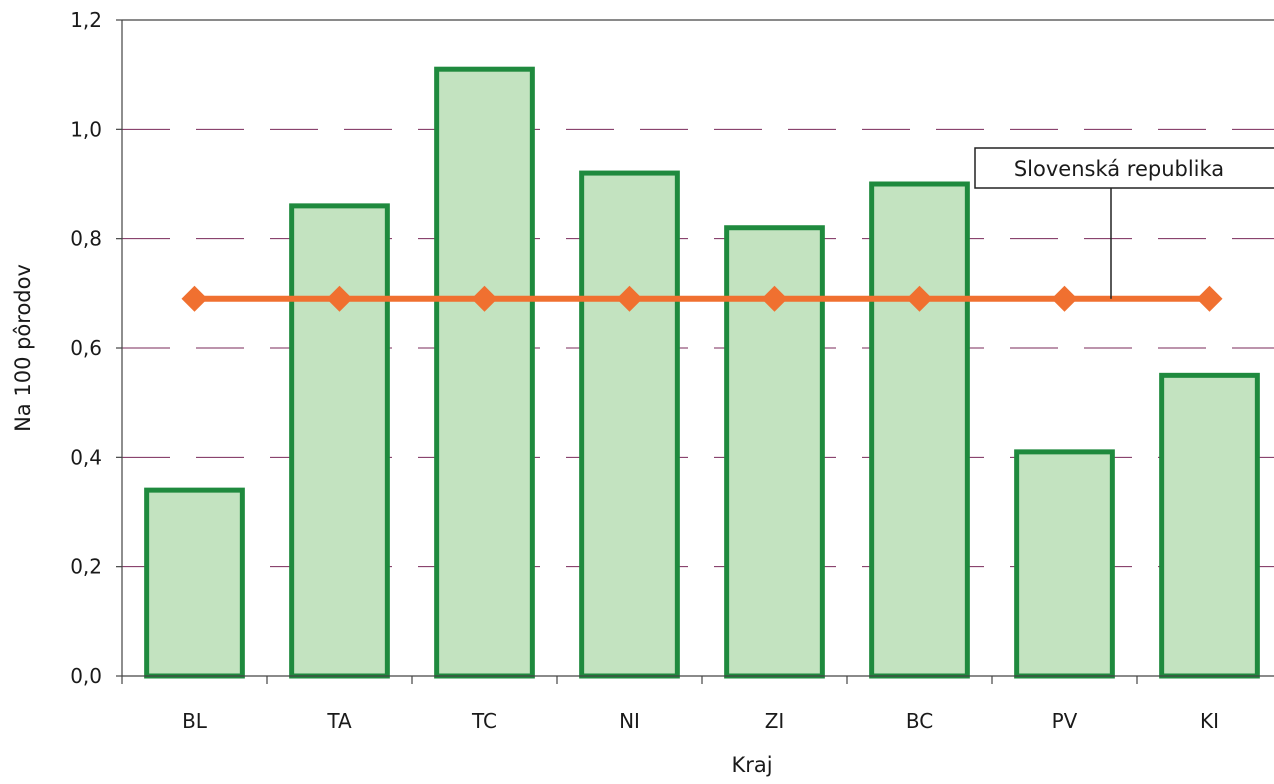 Image resolution: width=1274 pixels, height=784 pixels. Describe the element at coordinates (484, 372) in the screenshot. I see `bar-tc` at that location.